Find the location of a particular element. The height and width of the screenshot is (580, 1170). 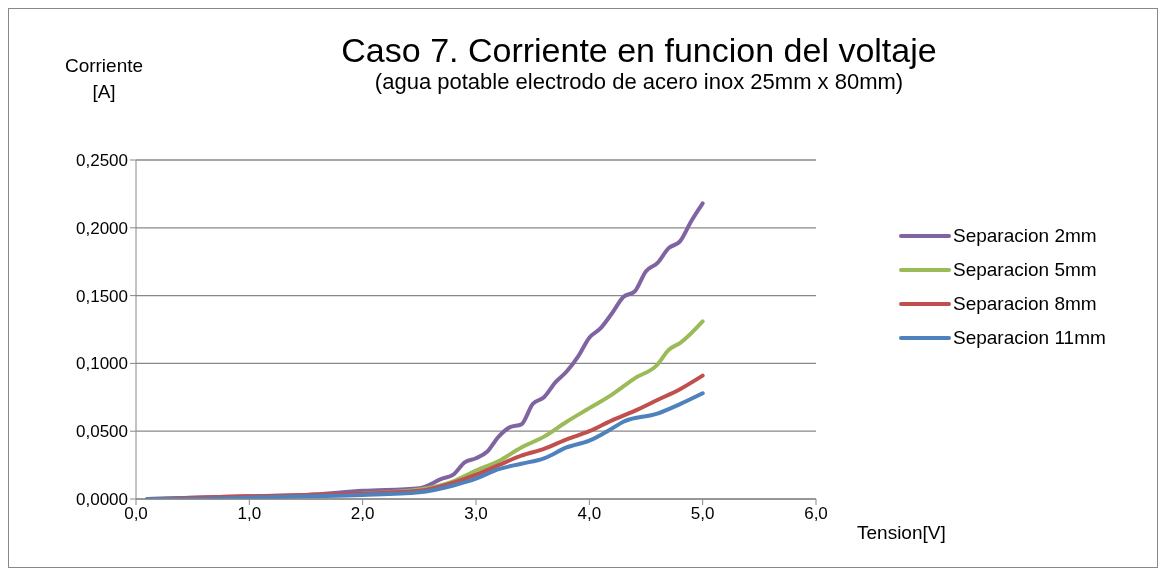

y-tick-label: 0,2500 is located at coordinates (102, 161).